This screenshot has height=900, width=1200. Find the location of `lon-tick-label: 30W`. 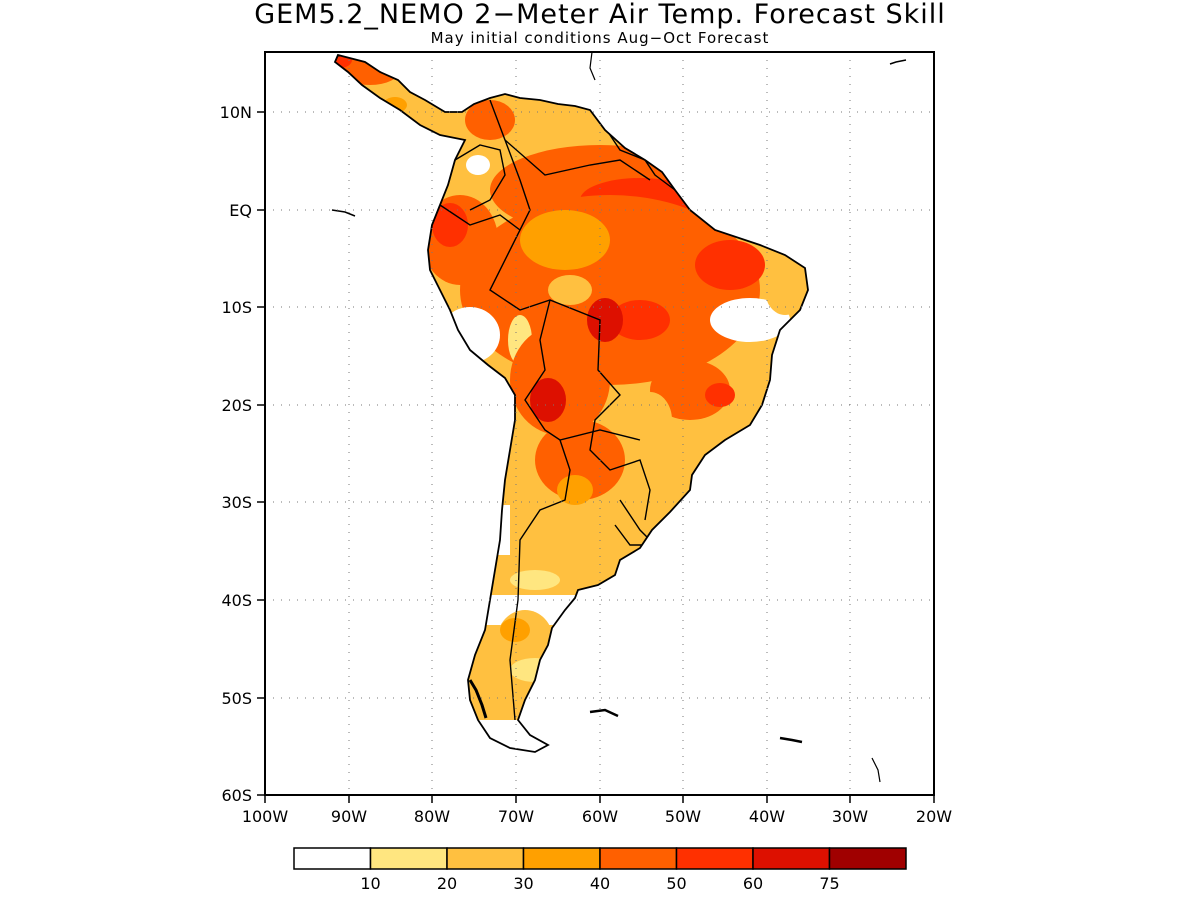

lon-tick-label: 30W is located at coordinates (850, 816).